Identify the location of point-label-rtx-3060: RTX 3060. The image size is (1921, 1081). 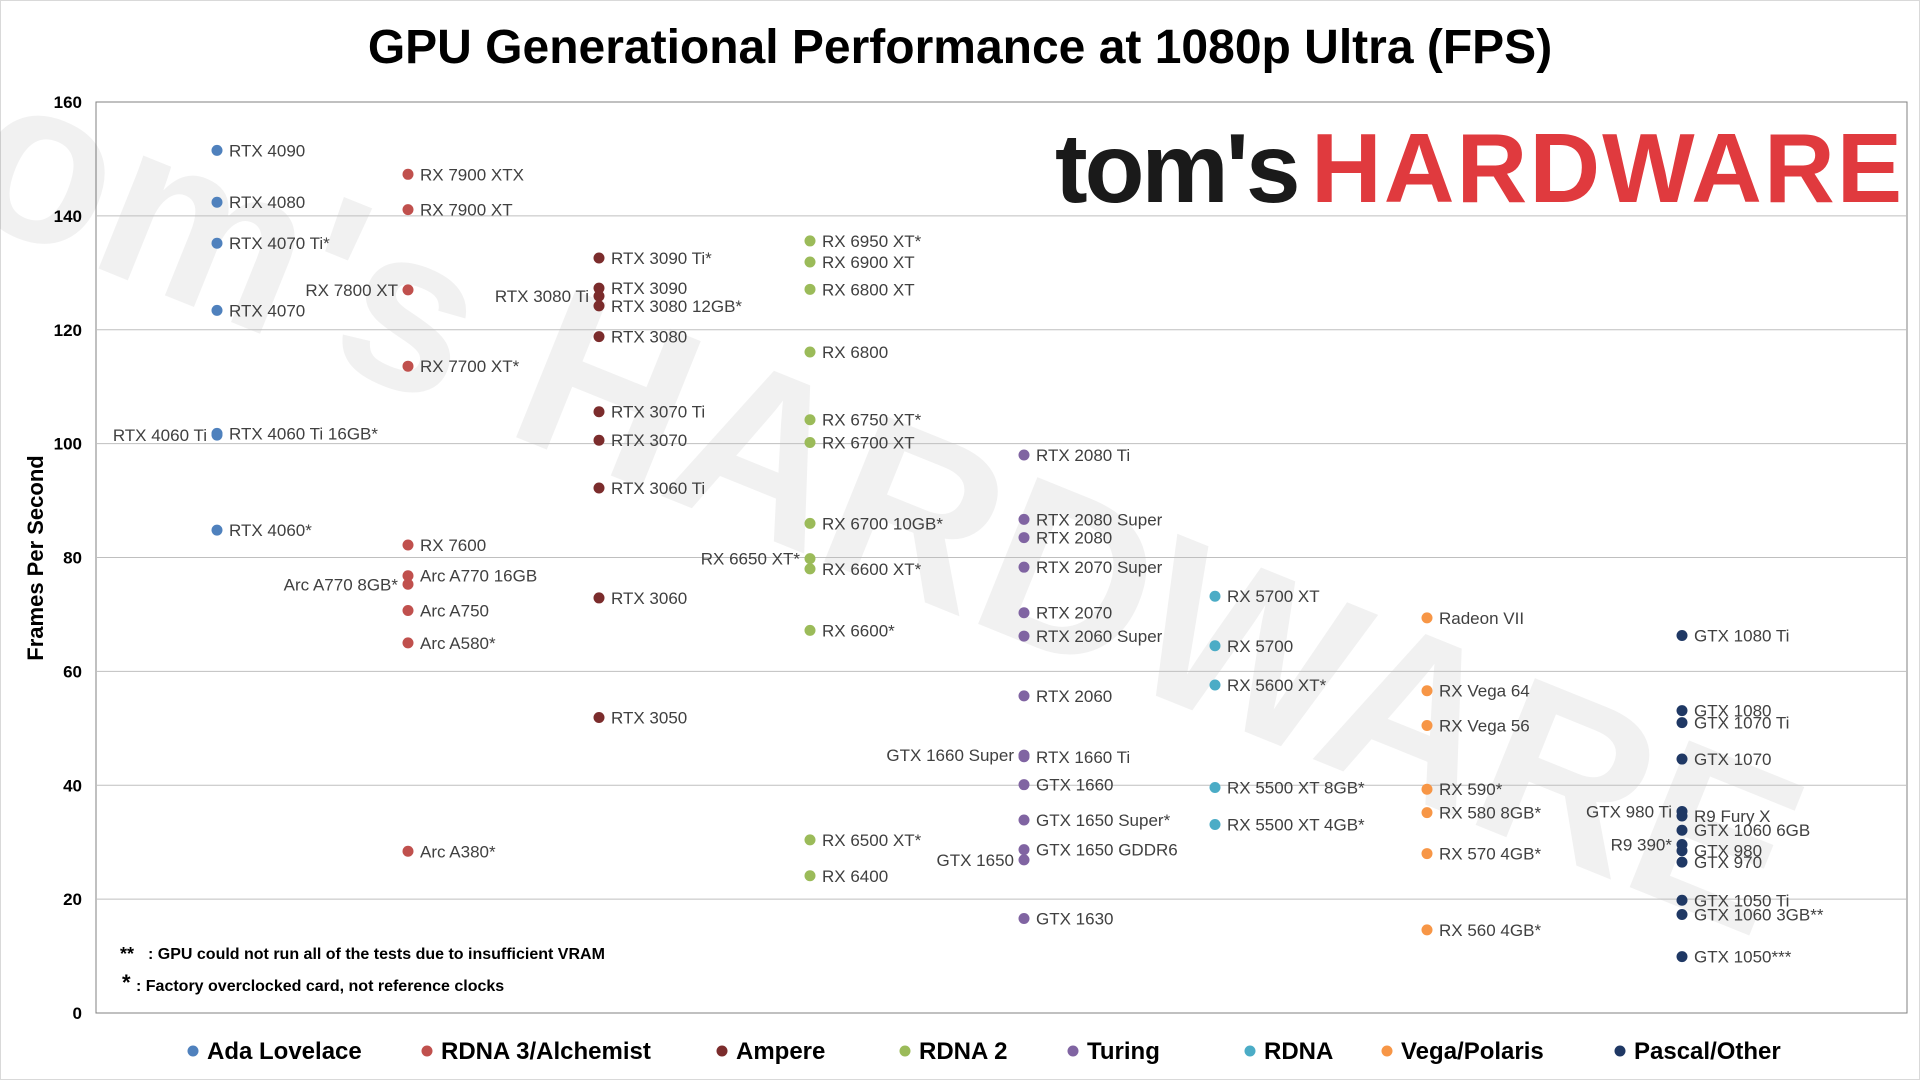
(649, 598).